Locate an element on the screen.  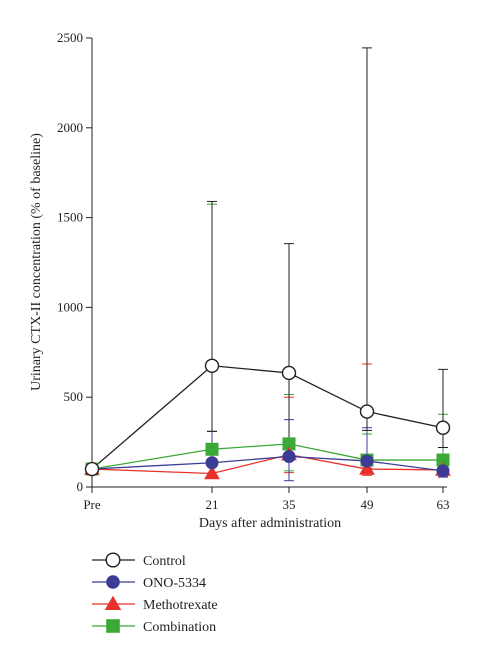
legend-item-methotrexate: Methotrexate is located at coordinates (155, 604).